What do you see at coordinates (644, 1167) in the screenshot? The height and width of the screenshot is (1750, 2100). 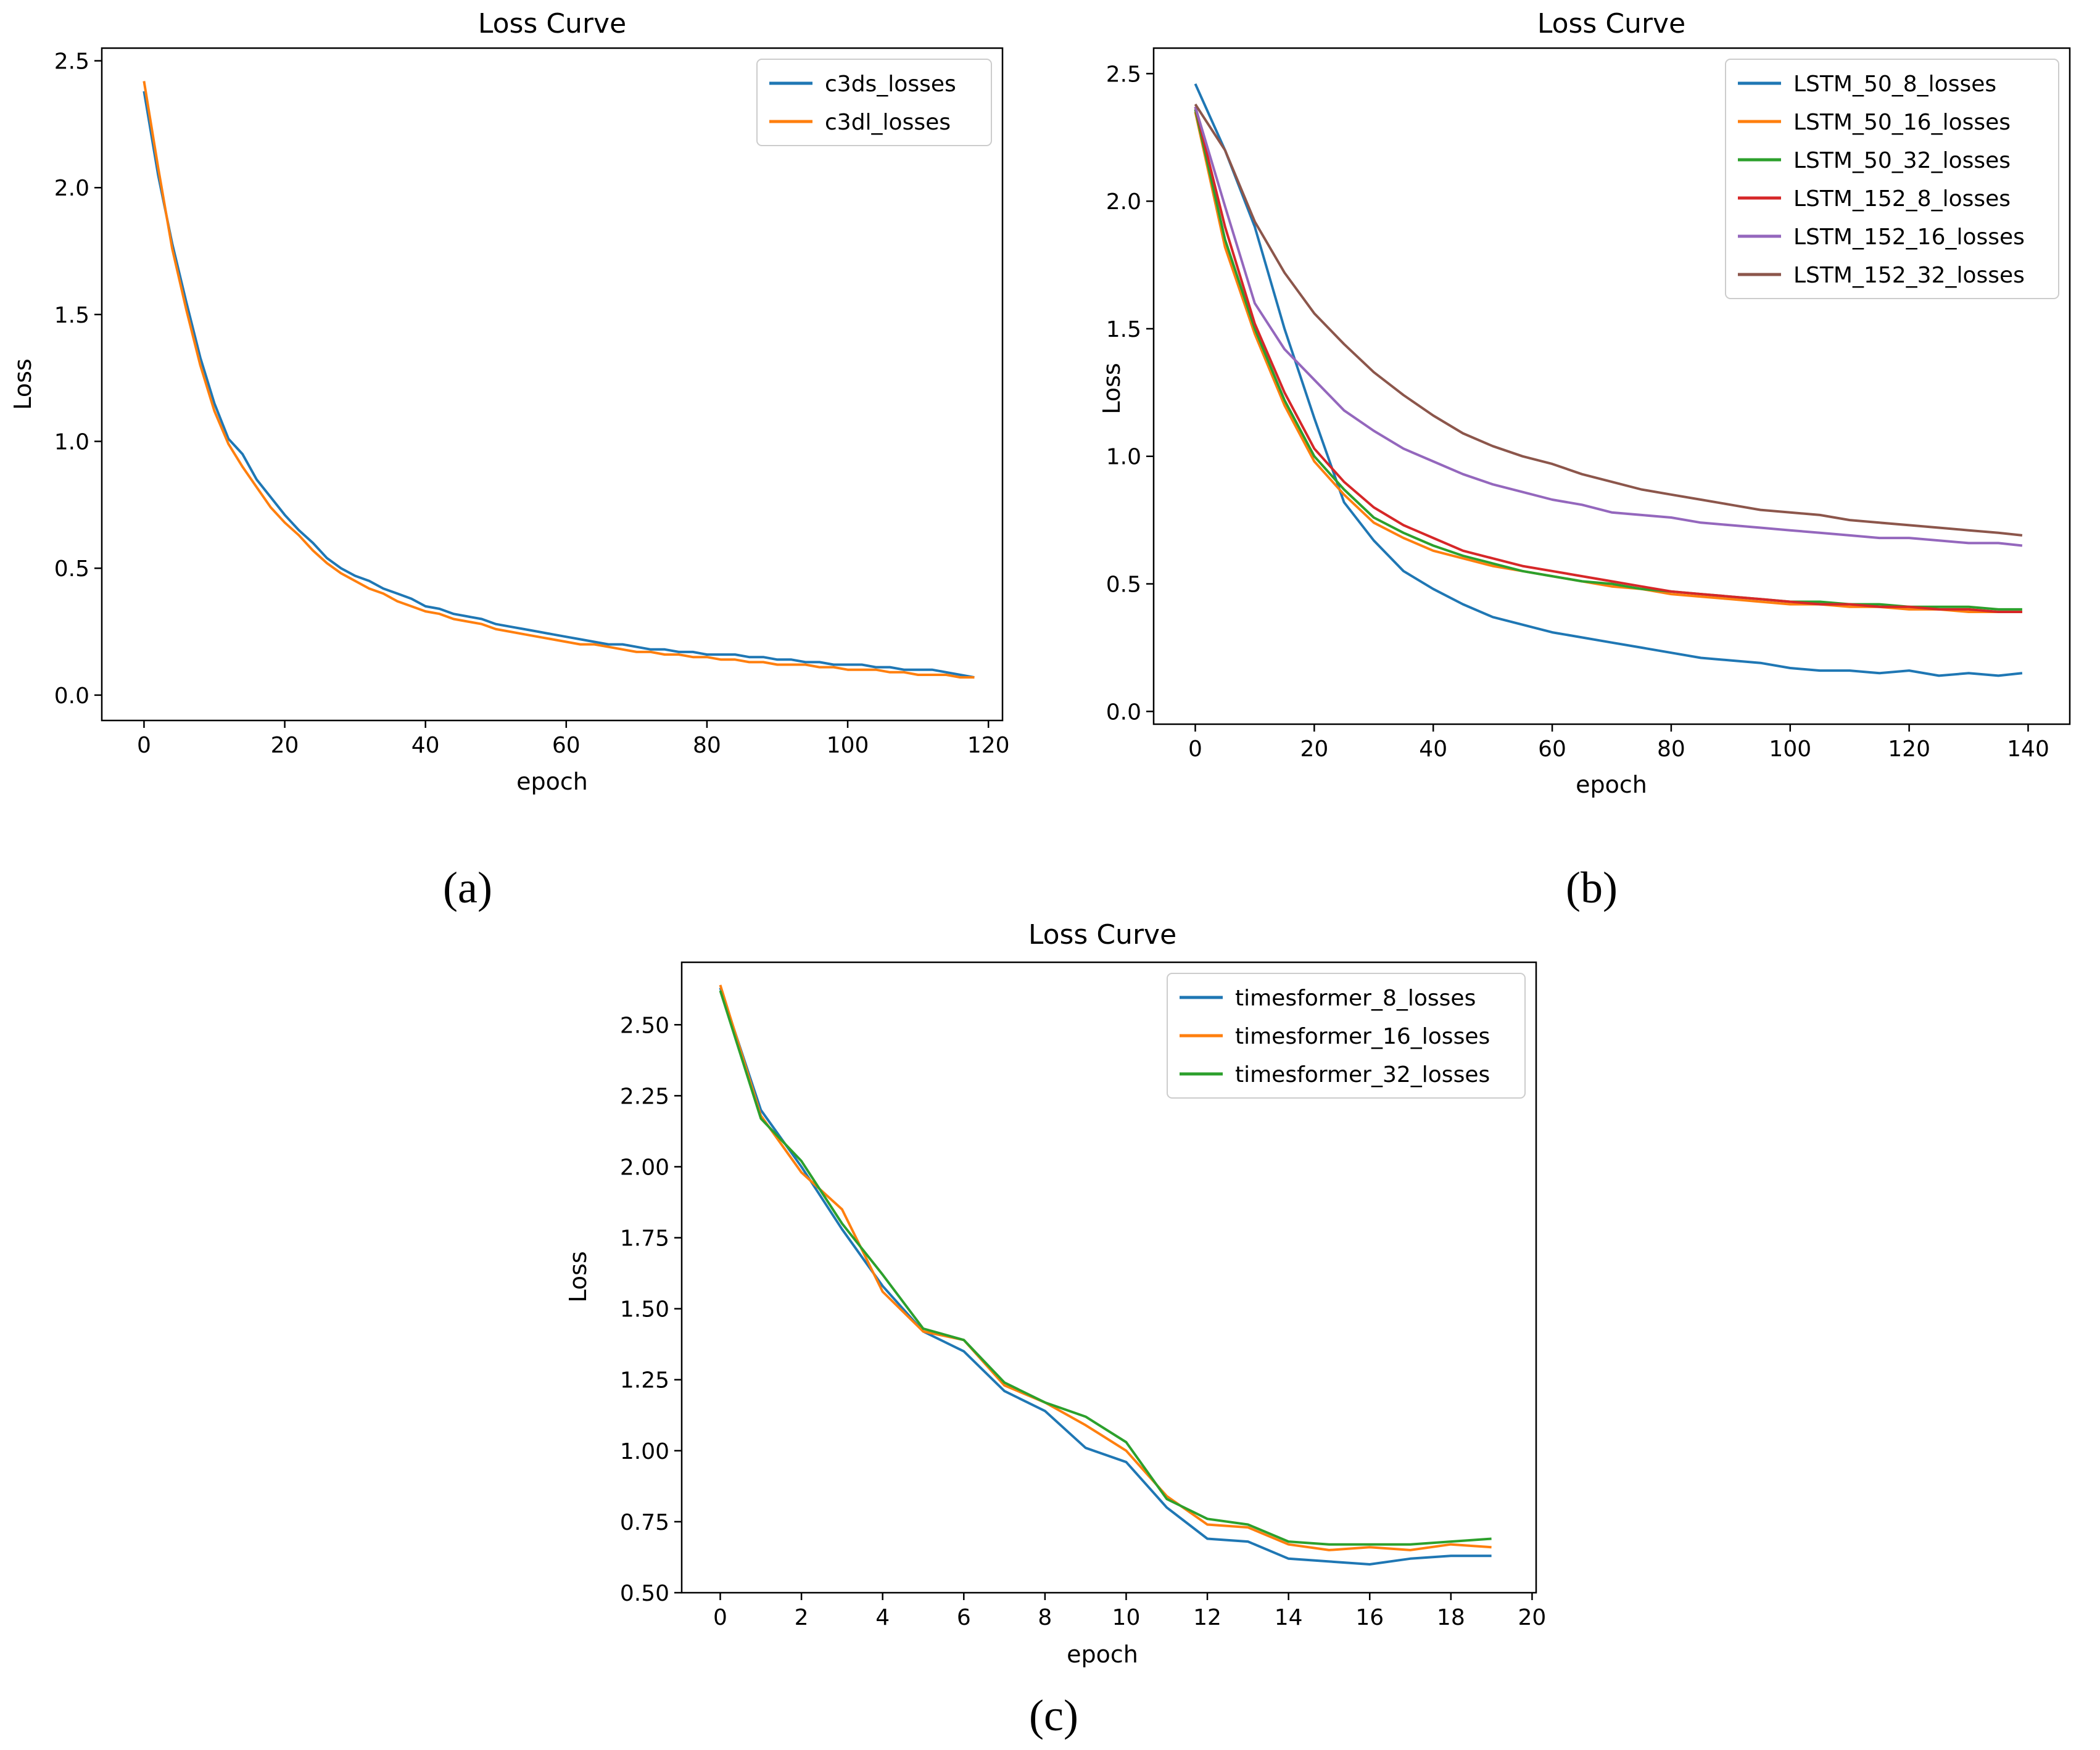 I see `y-tick-label: 2.00` at bounding box center [644, 1167].